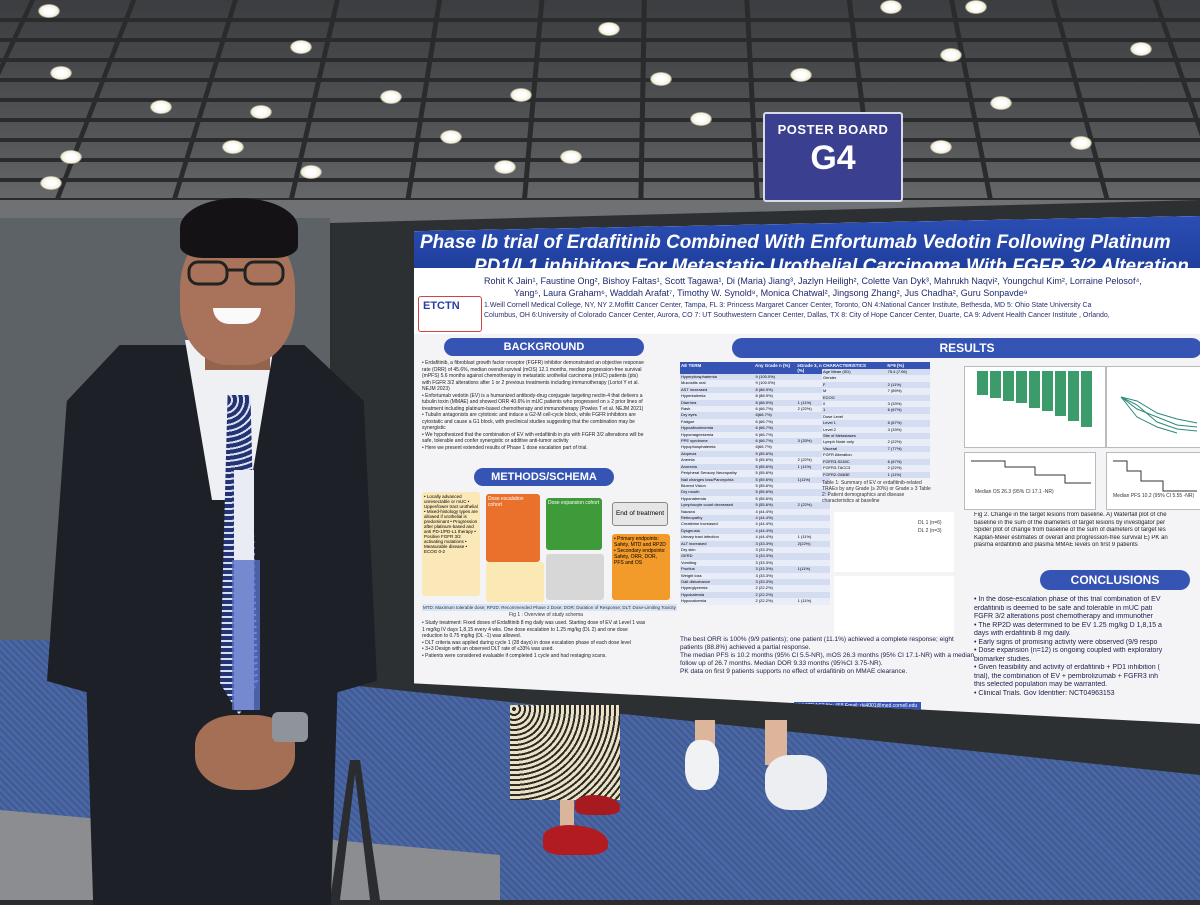 Image resolution: width=1200 pixels, height=905 pixels. What do you see at coordinates (876, 365) in the screenshot?
I see `table-header: CHARACTERISTICS N=9 (%)` at bounding box center [876, 365].